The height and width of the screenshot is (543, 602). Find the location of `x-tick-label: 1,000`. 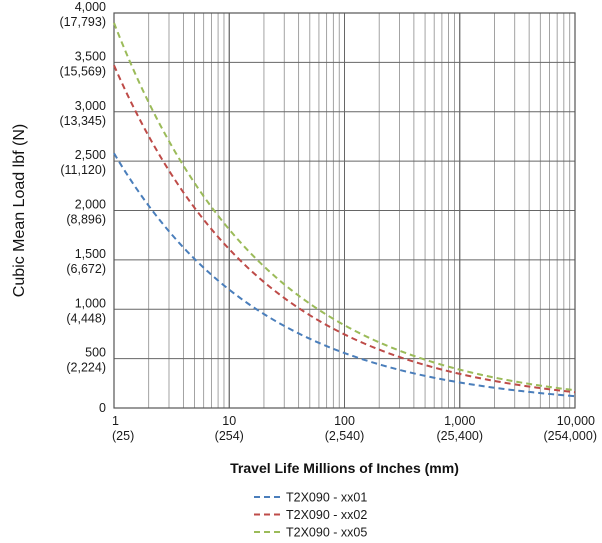

x-tick-label: 1,000 is located at coordinates (459, 421).